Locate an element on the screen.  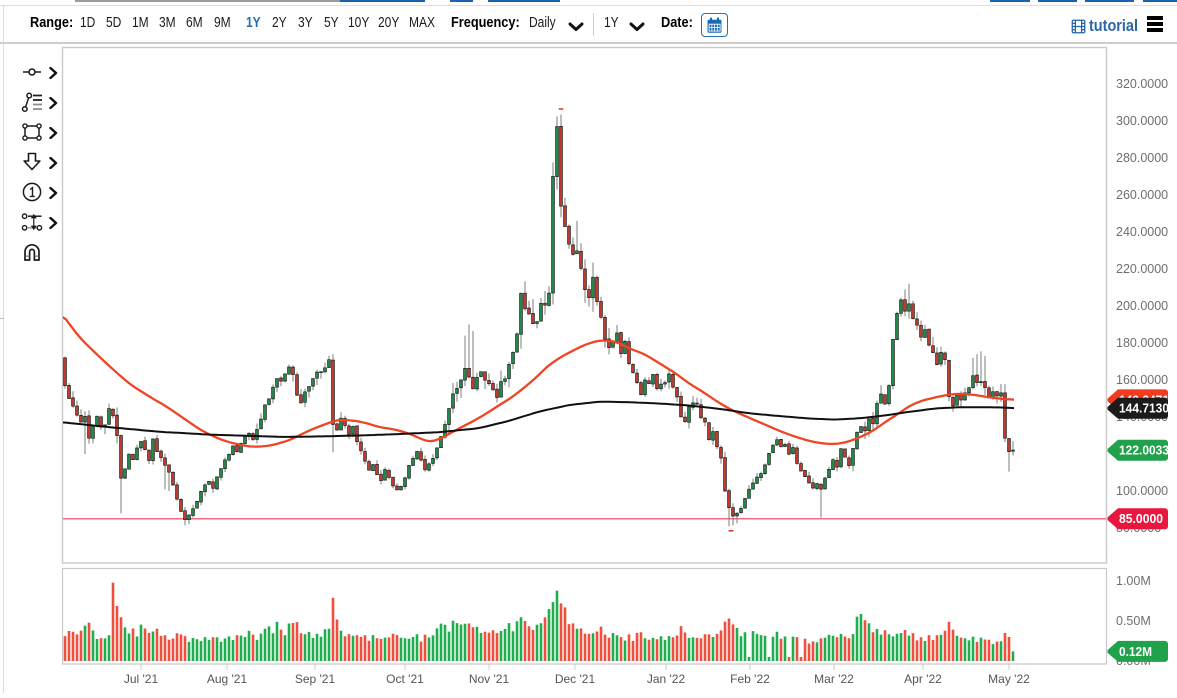
svg-text: 0.50M is located at coordinates (1133, 621).